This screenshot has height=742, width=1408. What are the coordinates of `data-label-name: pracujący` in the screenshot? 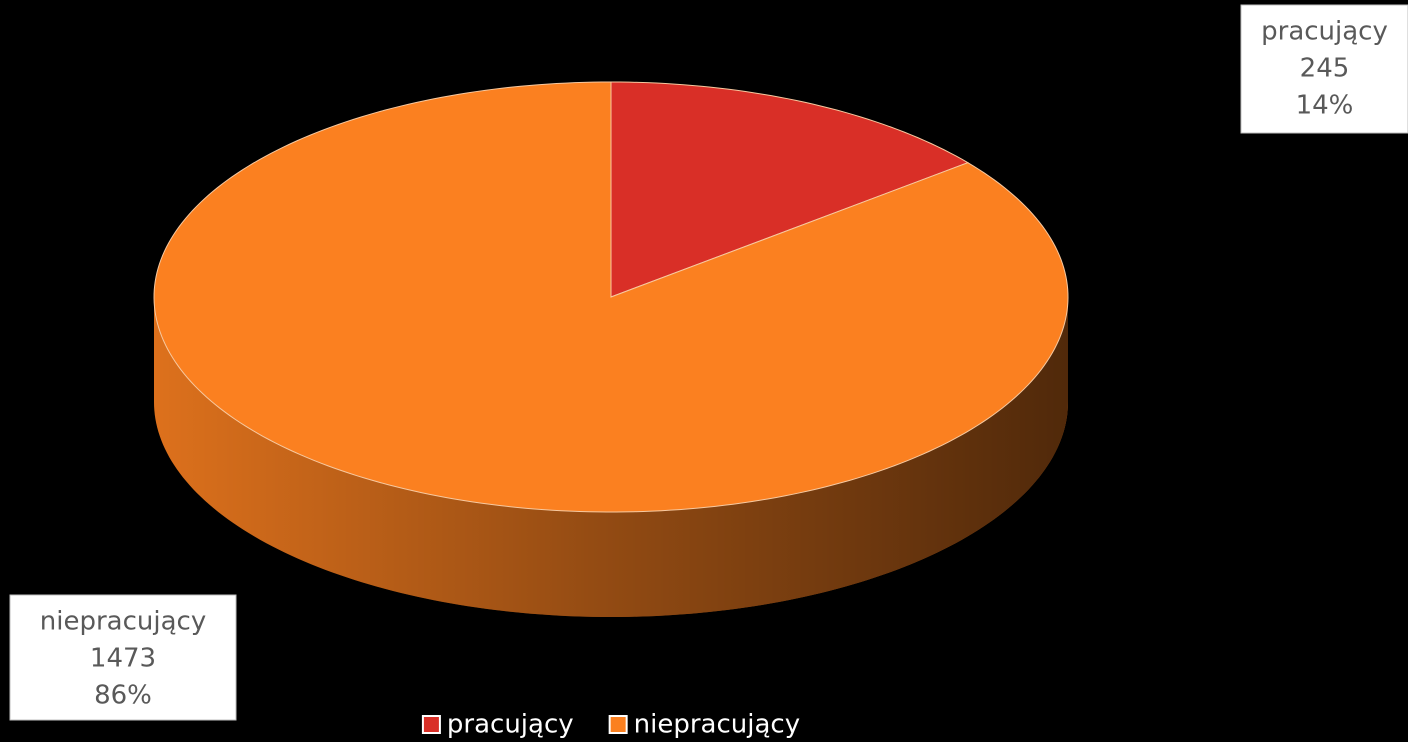 It's located at (1324, 32).